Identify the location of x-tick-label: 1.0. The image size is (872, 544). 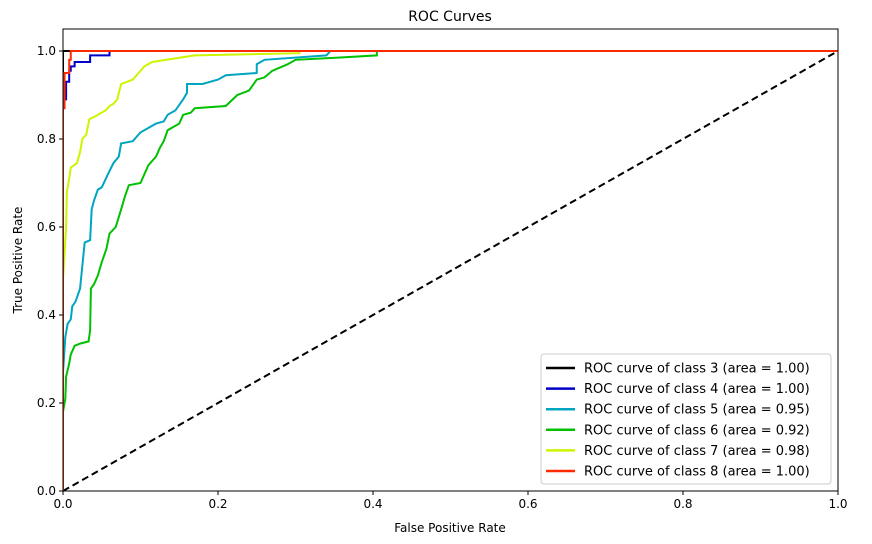
(837, 504).